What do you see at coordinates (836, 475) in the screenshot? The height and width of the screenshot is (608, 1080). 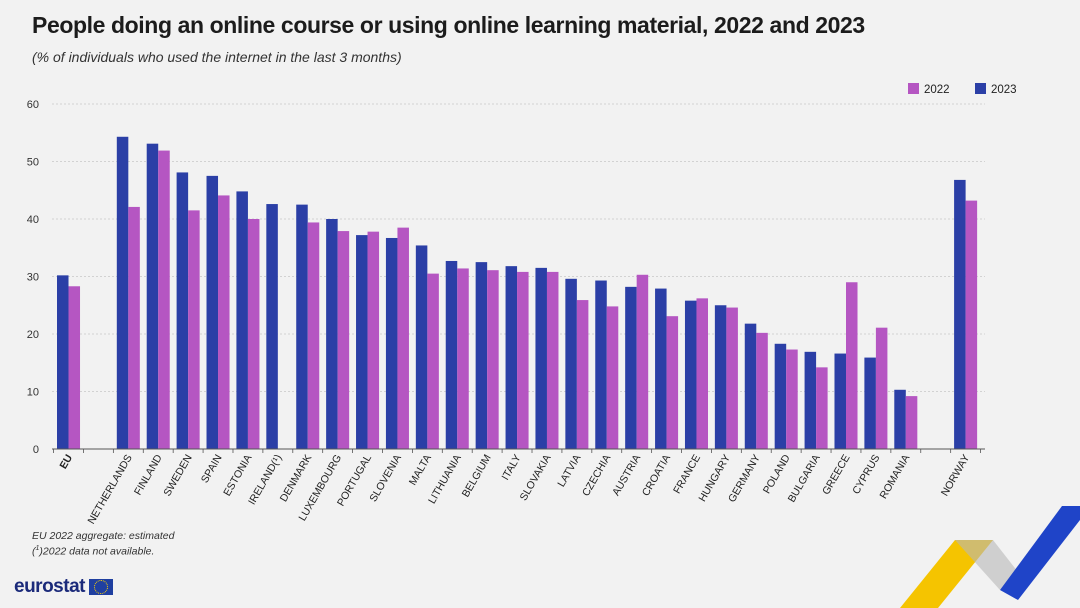 I see `x-tick-label: GREECE` at bounding box center [836, 475].